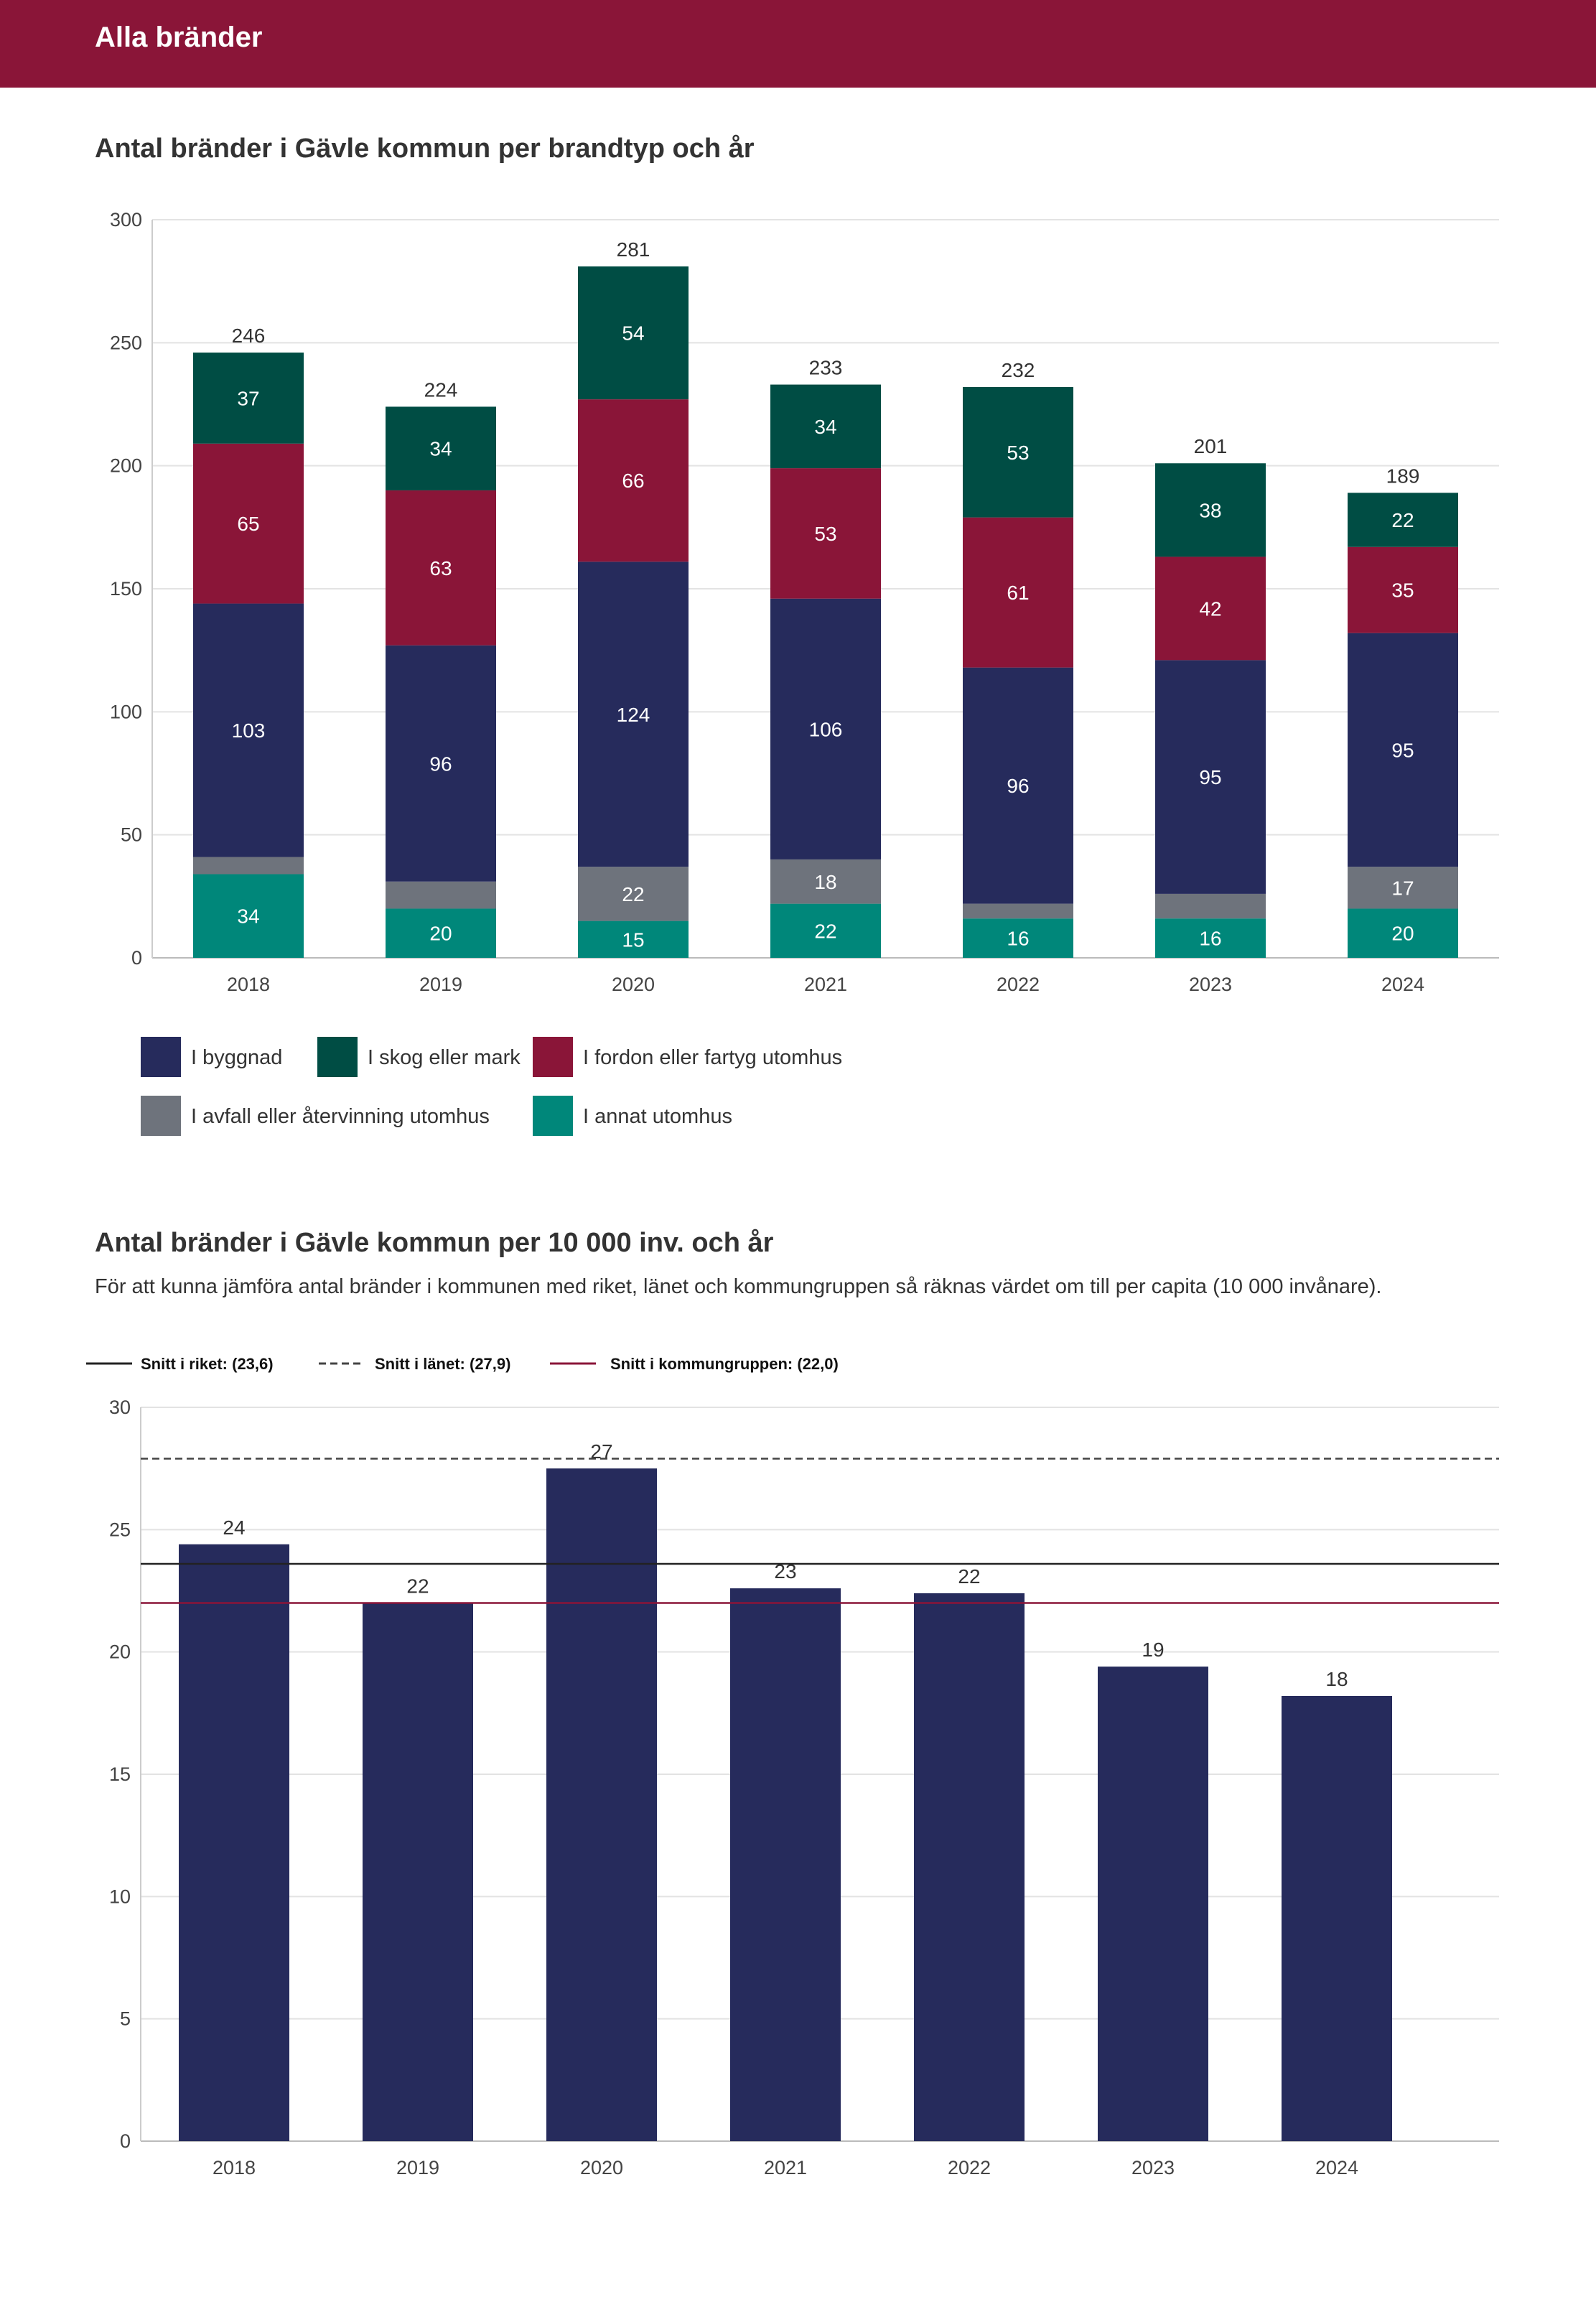 The height and width of the screenshot is (2307, 1596). I want to click on segment-label: 66, so click(633, 481).